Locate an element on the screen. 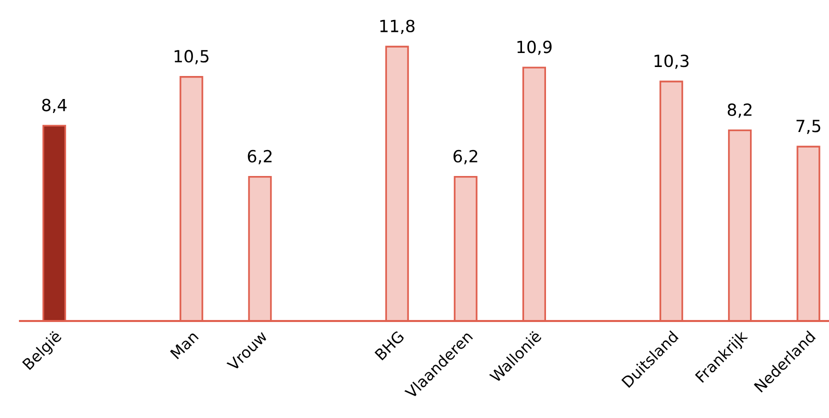  data-label: 10,9 is located at coordinates (534, 47).